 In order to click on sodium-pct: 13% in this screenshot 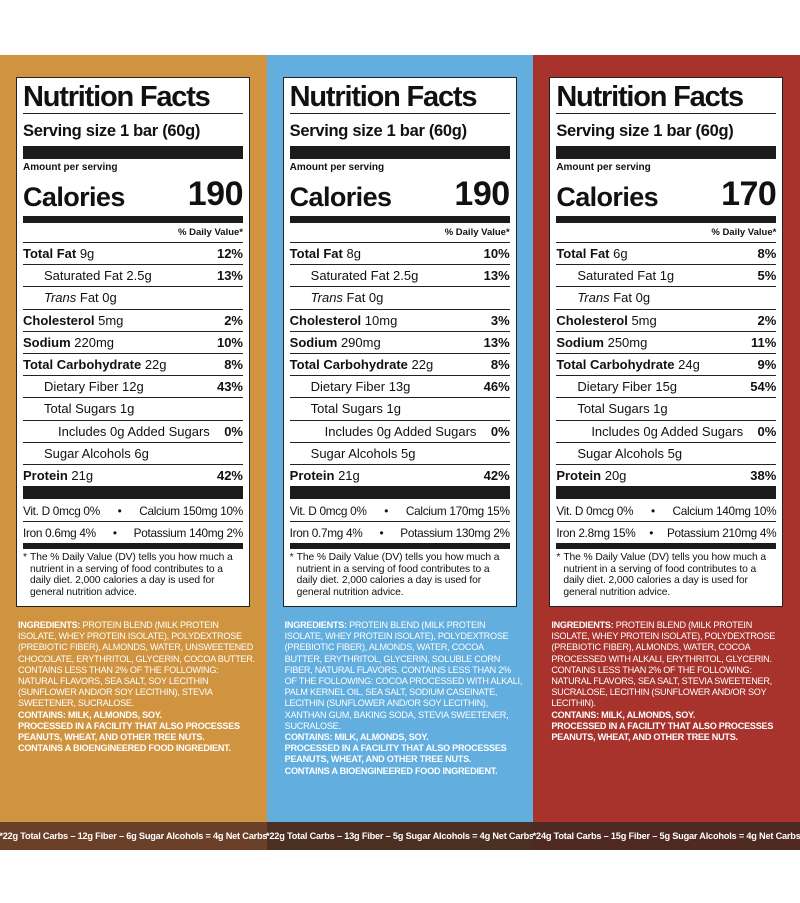, I will do `click(496, 342)`.